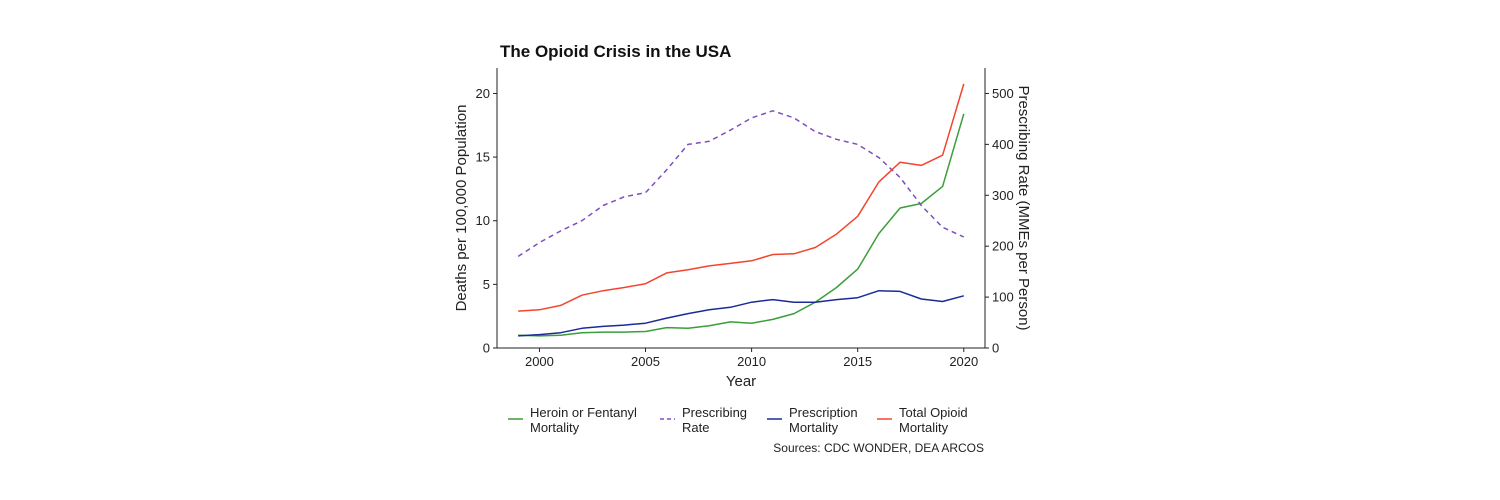  Describe the element at coordinates (1003, 195) in the screenshot. I see `y-right-tick-label: 300` at that location.